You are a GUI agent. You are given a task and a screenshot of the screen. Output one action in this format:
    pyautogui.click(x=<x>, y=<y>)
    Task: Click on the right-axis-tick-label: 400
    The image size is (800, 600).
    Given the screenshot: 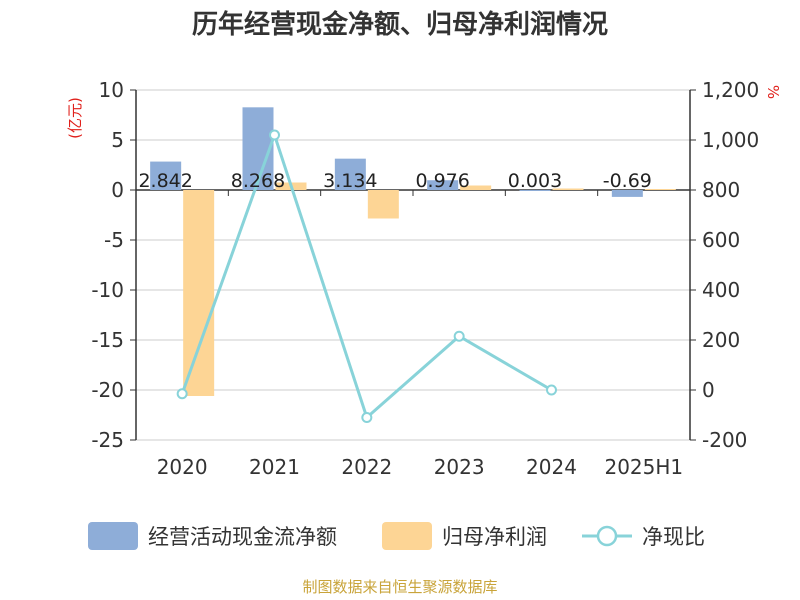 What is the action you would take?
    pyautogui.click(x=721, y=290)
    